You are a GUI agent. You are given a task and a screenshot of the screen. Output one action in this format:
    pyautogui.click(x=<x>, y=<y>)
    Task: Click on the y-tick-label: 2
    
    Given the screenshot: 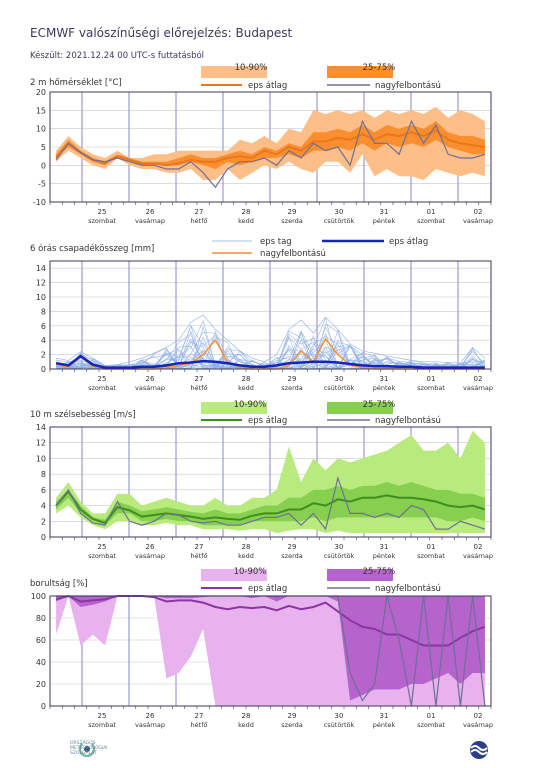 What is the action you would take?
    pyautogui.click(x=43, y=521)
    